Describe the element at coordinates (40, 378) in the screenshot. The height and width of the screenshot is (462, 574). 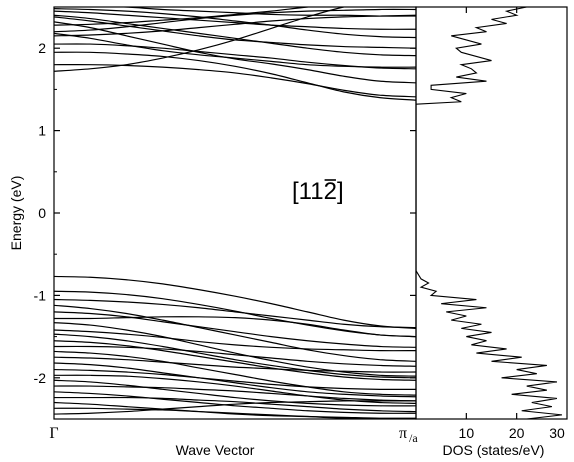
I see `y-tick-label: -2` at that location.